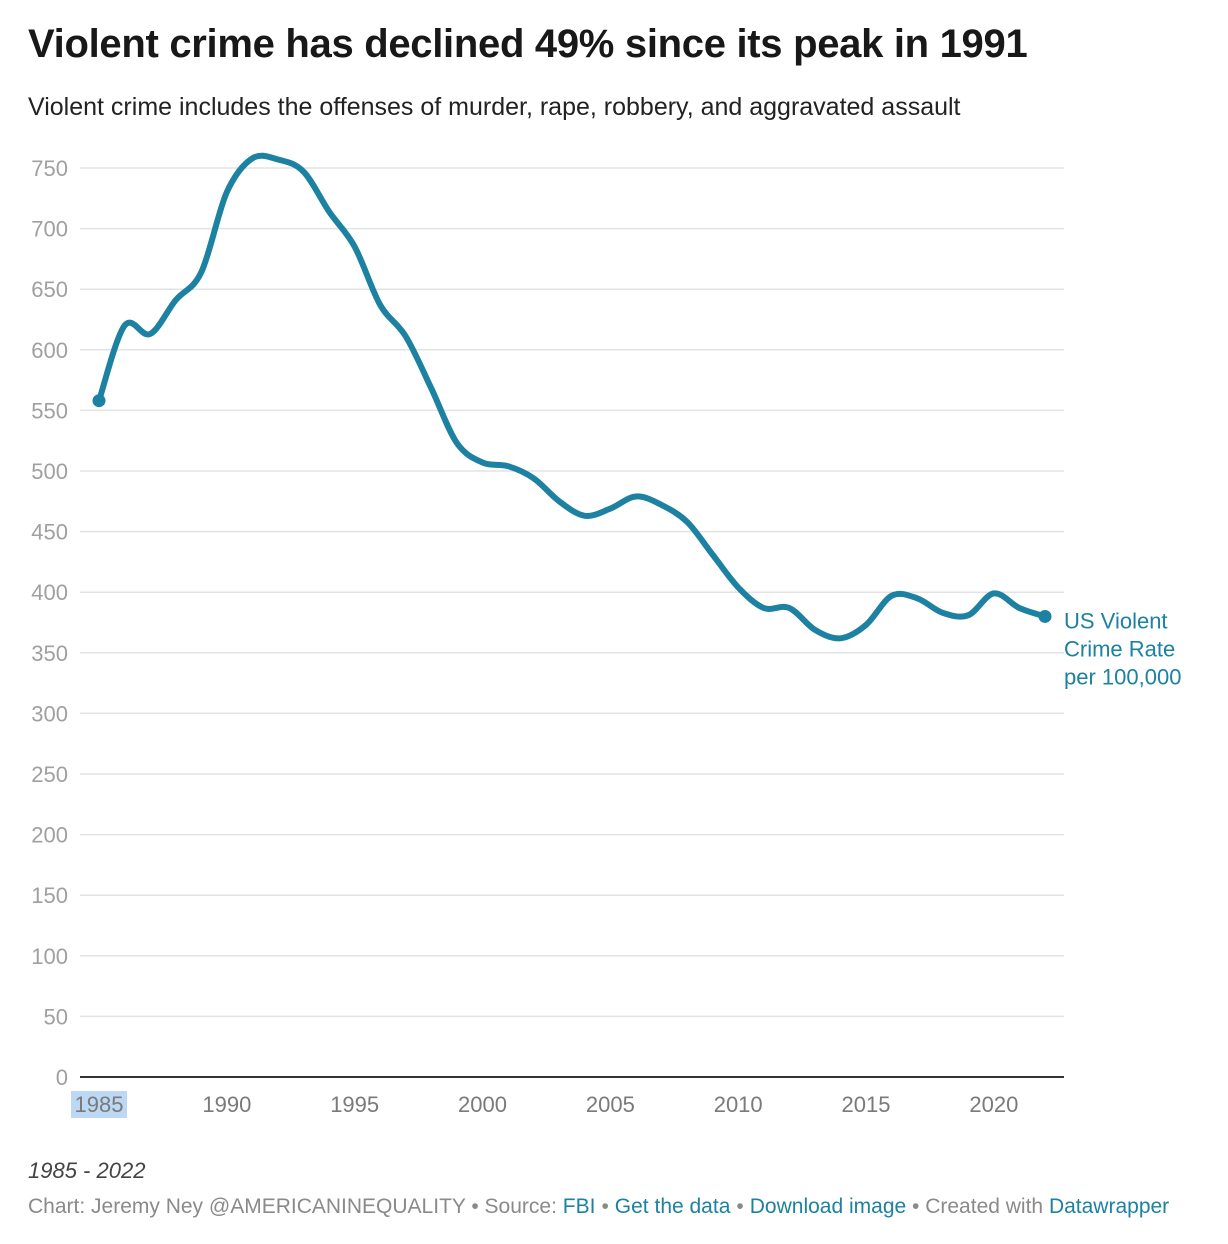  What do you see at coordinates (49, 471) in the screenshot?
I see `y-tick-label: 500` at bounding box center [49, 471].